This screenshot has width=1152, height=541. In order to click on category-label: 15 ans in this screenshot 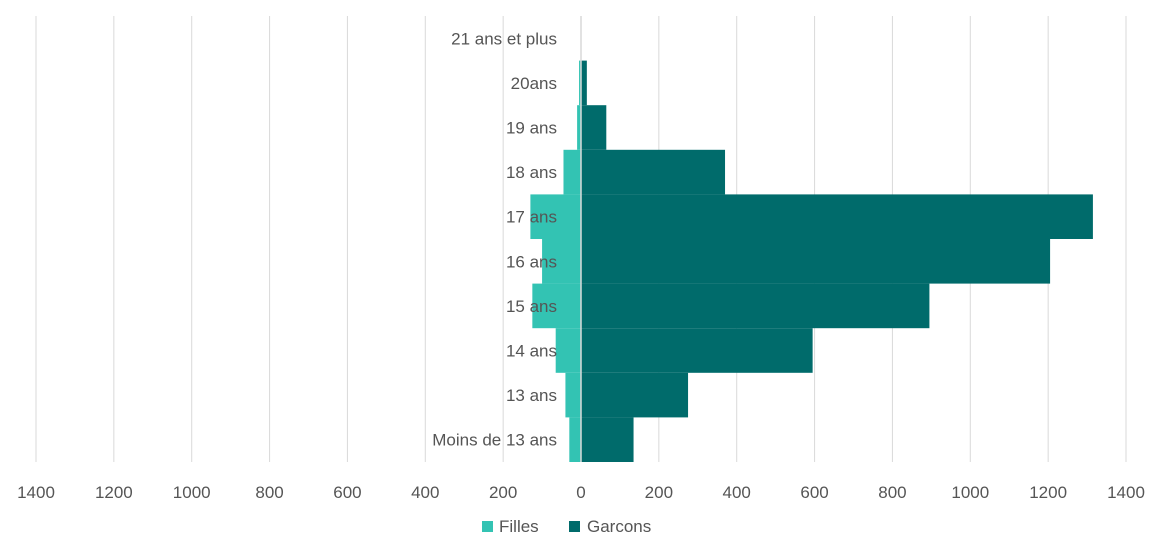, I will do `click(531, 306)`.